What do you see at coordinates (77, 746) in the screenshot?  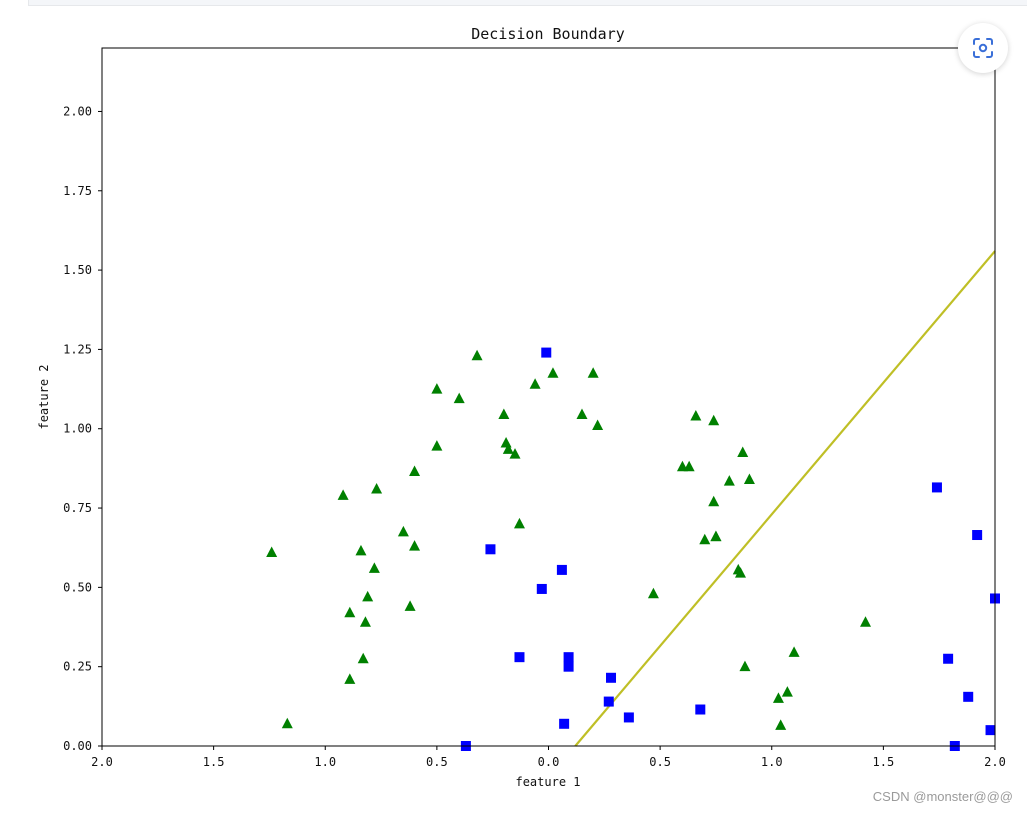 I see `y-tick-label: 0.00` at bounding box center [77, 746].